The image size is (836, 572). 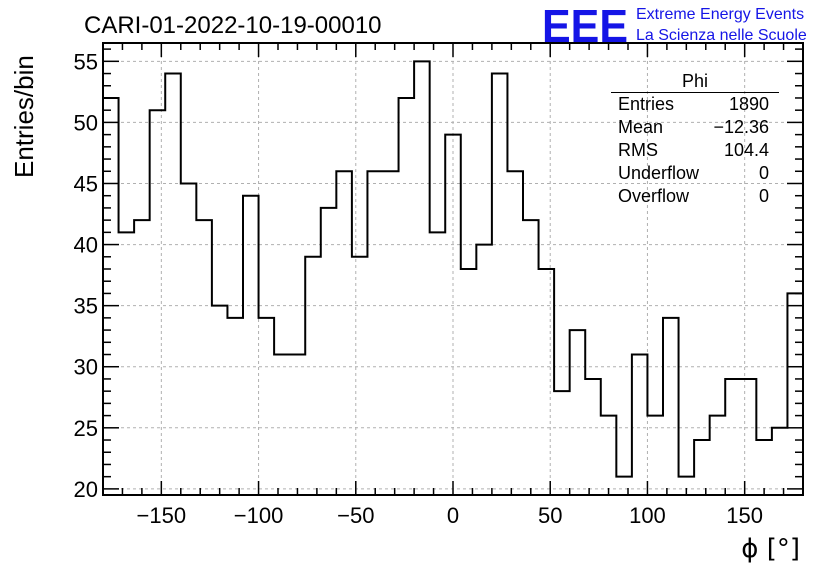 What do you see at coordinates (86, 183) in the screenshot?
I see `y-tick-label: 45` at bounding box center [86, 183].